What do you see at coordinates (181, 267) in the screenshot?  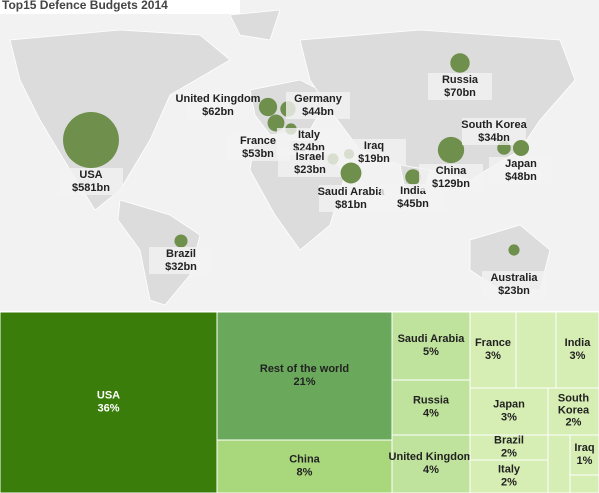 I see `value-label: $32bn` at bounding box center [181, 267].